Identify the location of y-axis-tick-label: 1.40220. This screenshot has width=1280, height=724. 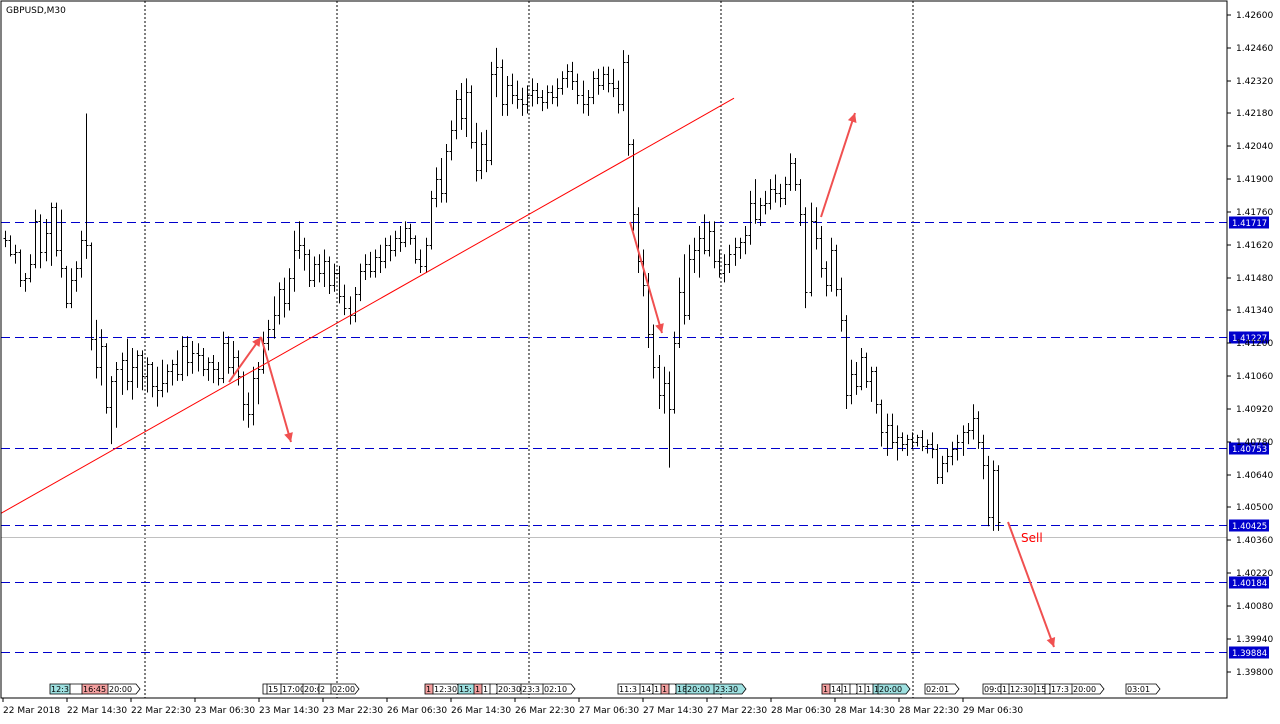
(1254, 574).